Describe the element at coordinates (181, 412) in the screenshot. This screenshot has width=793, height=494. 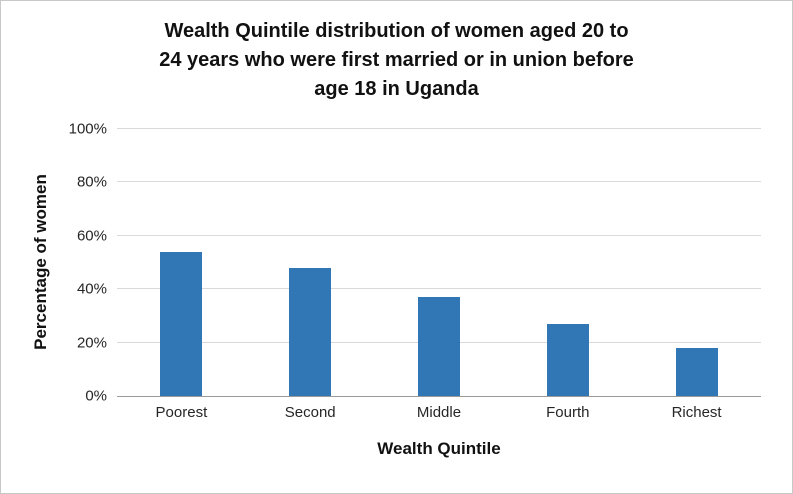
I see `x-tick-label: Poorest` at that location.